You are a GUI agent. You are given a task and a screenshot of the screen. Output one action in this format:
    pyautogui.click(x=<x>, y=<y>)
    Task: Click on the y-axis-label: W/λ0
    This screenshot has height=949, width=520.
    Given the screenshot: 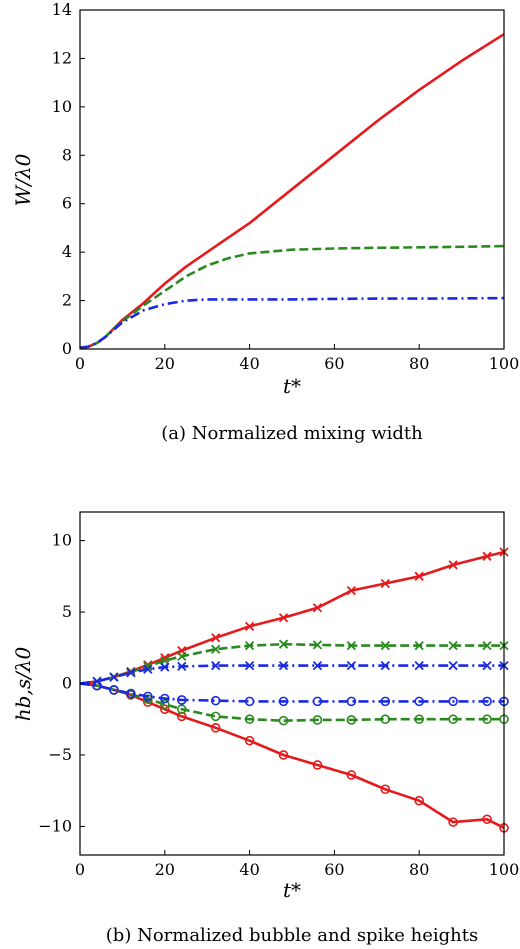 What is the action you would take?
    pyautogui.click(x=23, y=179)
    